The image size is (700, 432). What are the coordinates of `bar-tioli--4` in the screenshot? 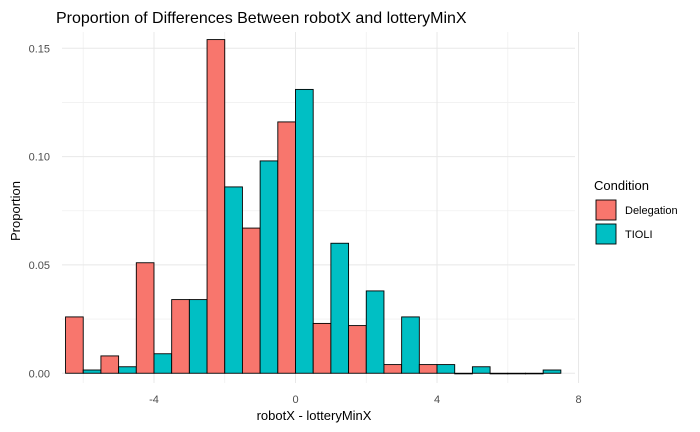 It's located at (163, 363).